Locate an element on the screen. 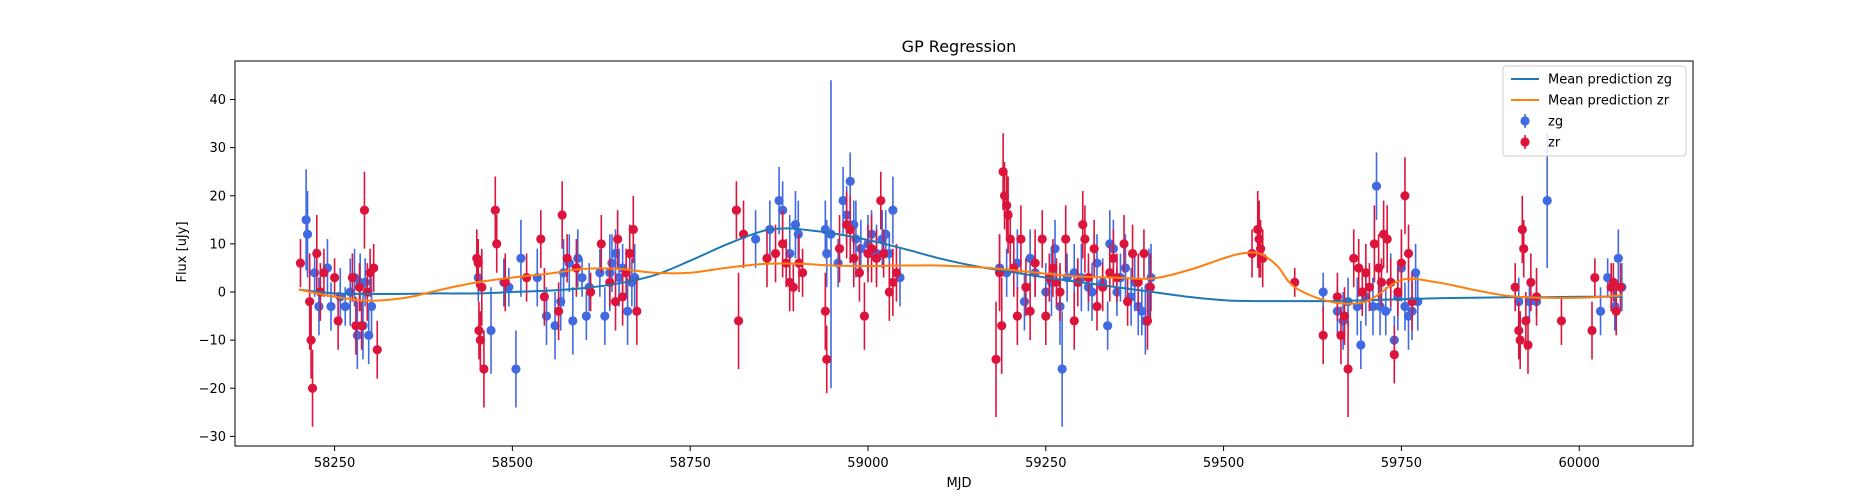 This screenshot has height=500, width=1875. y-tick-label: 20 is located at coordinates (217, 196).